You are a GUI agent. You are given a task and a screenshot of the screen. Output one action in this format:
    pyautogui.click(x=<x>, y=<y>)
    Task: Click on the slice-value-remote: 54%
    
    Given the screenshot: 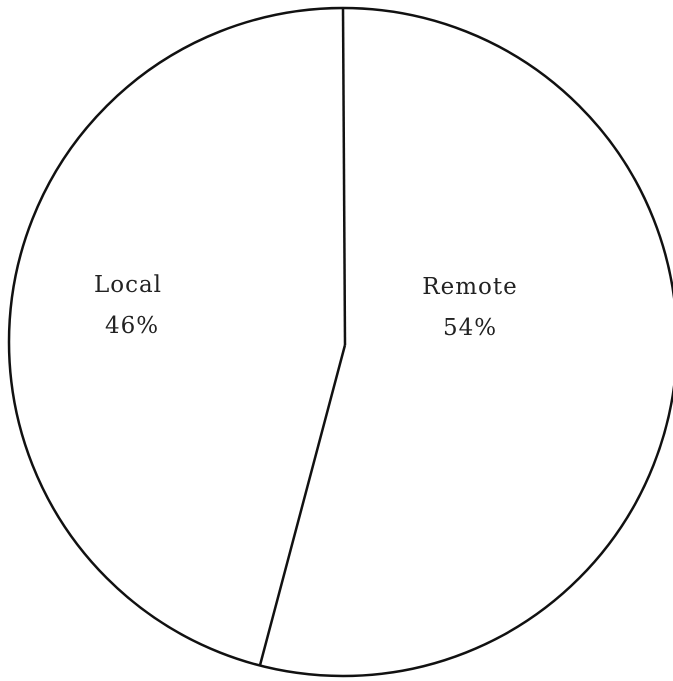 What is the action you would take?
    pyautogui.click(x=470, y=328)
    